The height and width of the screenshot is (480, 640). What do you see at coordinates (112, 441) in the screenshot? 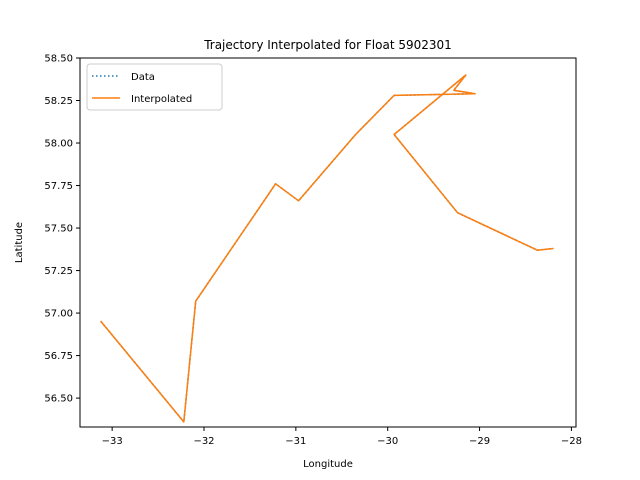
I see `x-tick-label: −33` at bounding box center [112, 441].